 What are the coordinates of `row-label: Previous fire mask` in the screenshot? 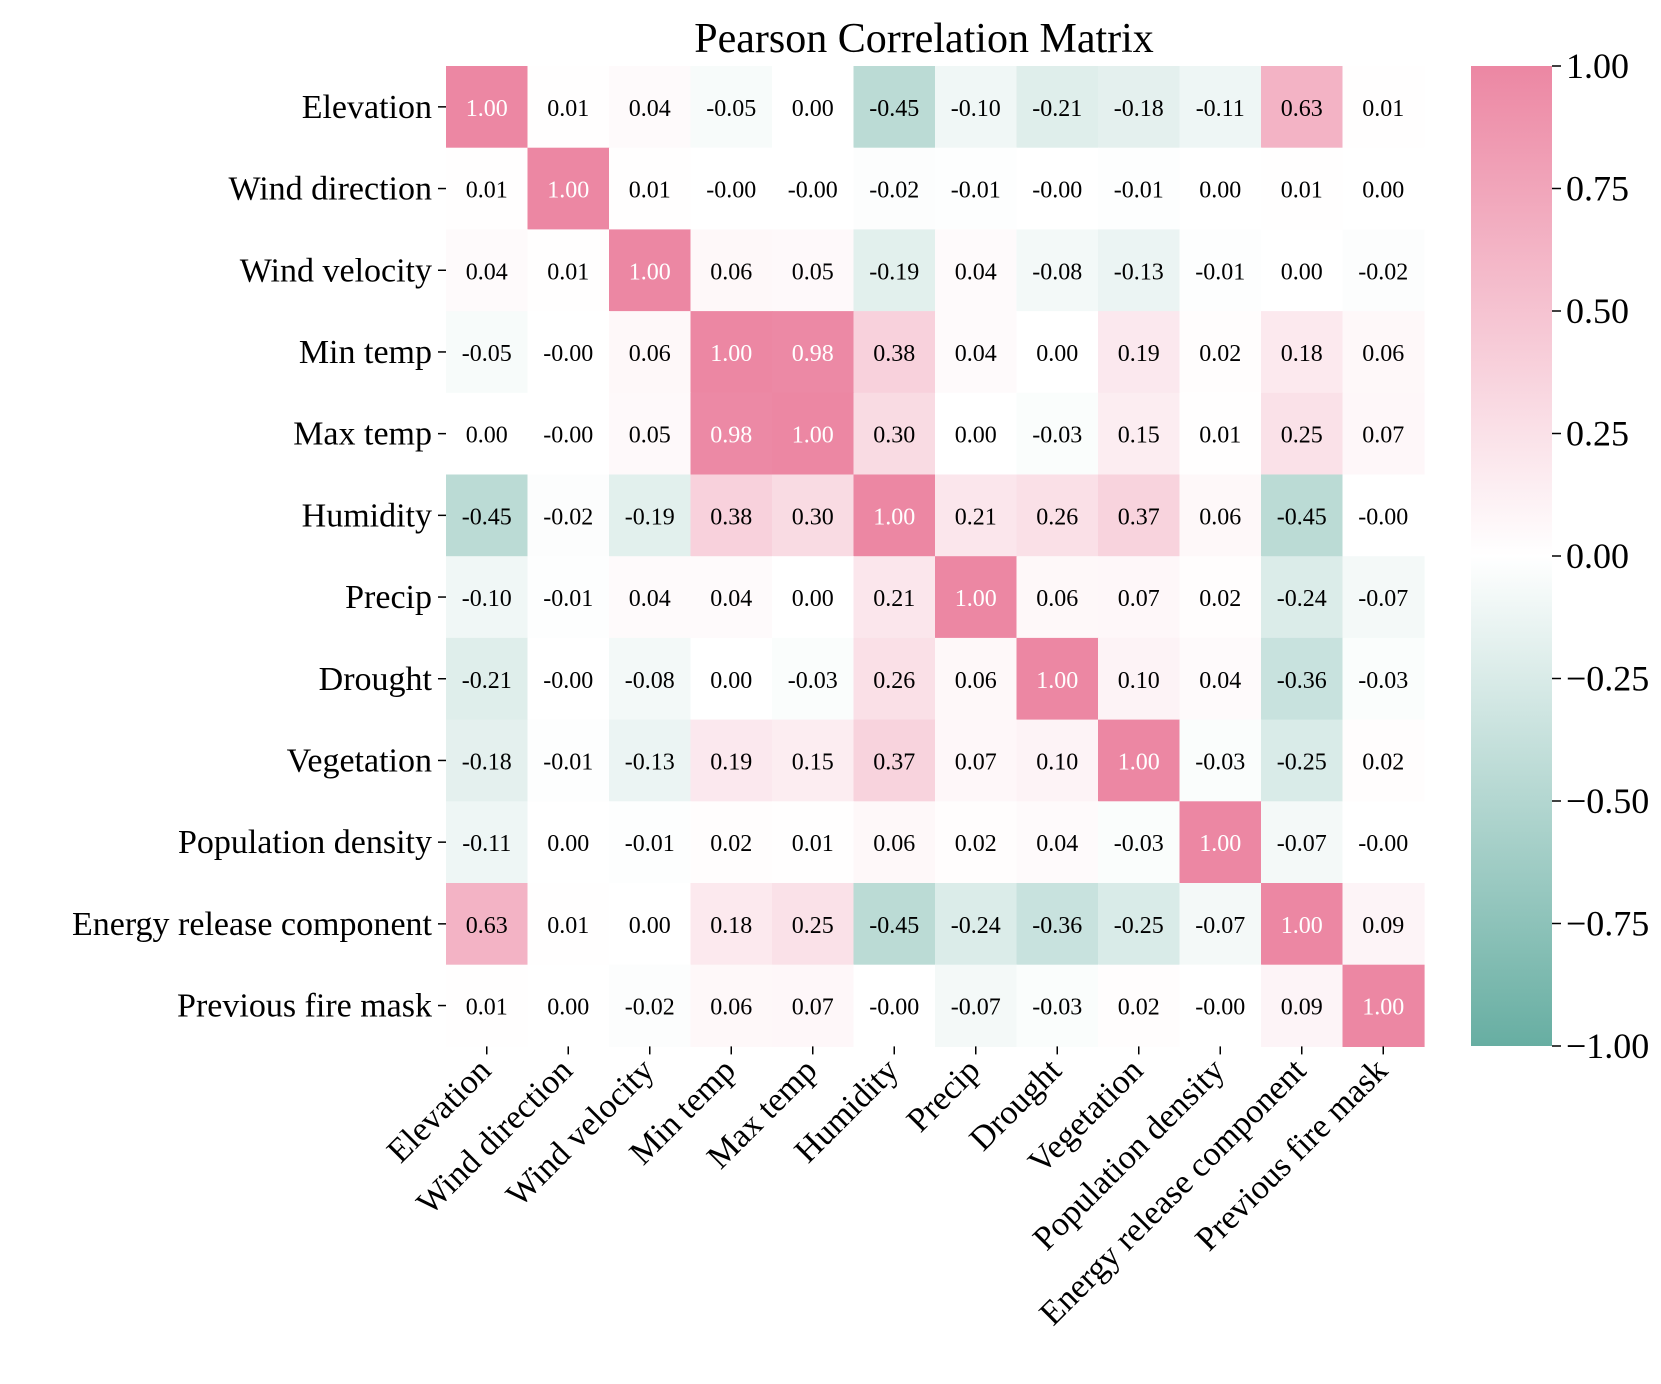 It's located at (304, 1006).